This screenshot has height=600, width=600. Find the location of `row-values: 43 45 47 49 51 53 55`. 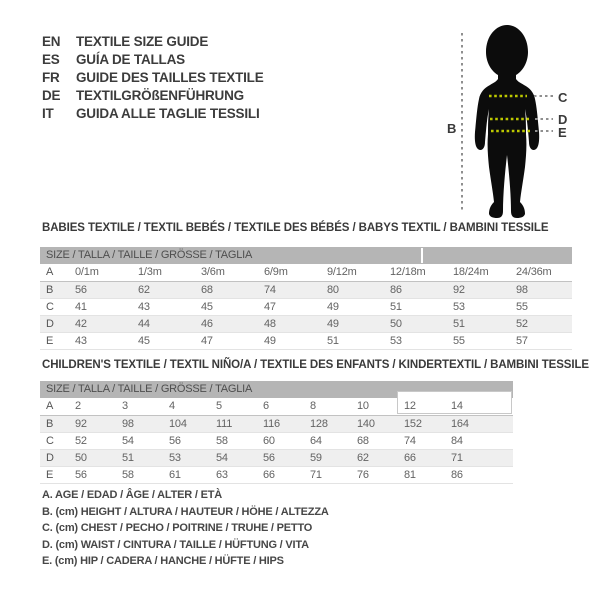

row-values: 43 45 47 49 51 53 55 is located at coordinates (320, 341).